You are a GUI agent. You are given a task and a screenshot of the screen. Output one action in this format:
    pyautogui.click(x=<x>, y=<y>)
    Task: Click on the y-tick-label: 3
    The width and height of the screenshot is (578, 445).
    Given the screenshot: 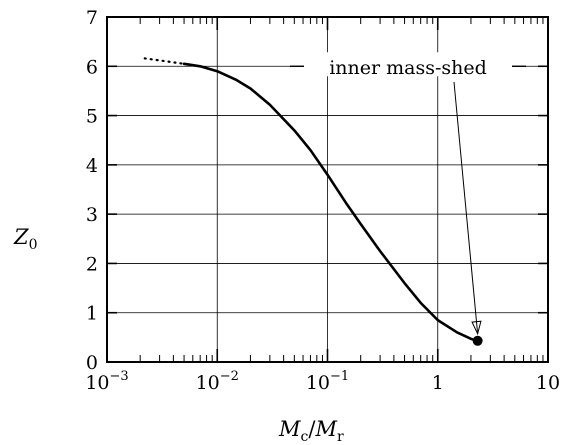 What is the action you would take?
    pyautogui.click(x=92, y=215)
    